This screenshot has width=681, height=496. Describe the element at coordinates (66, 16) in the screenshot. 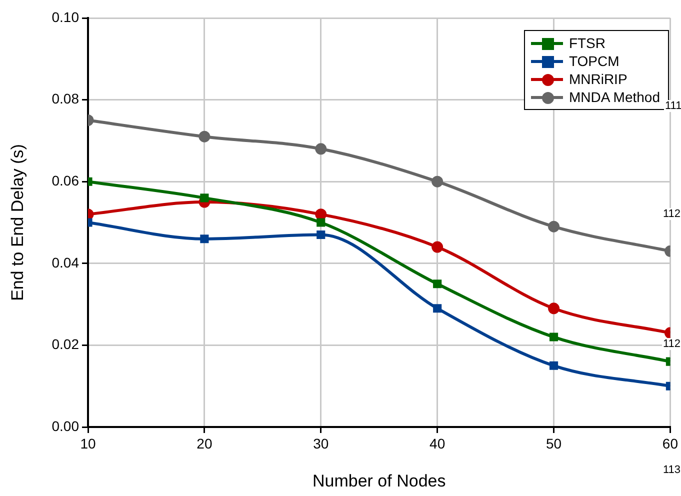

I see `y-tick-label: 0.10` at that location.